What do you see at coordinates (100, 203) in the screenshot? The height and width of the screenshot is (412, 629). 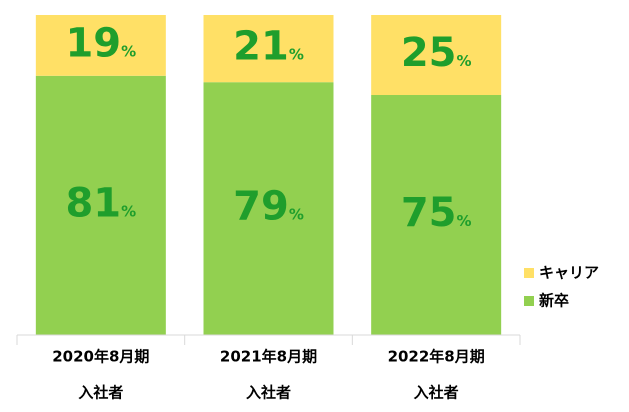 I see `value-label: 81%` at bounding box center [100, 203].